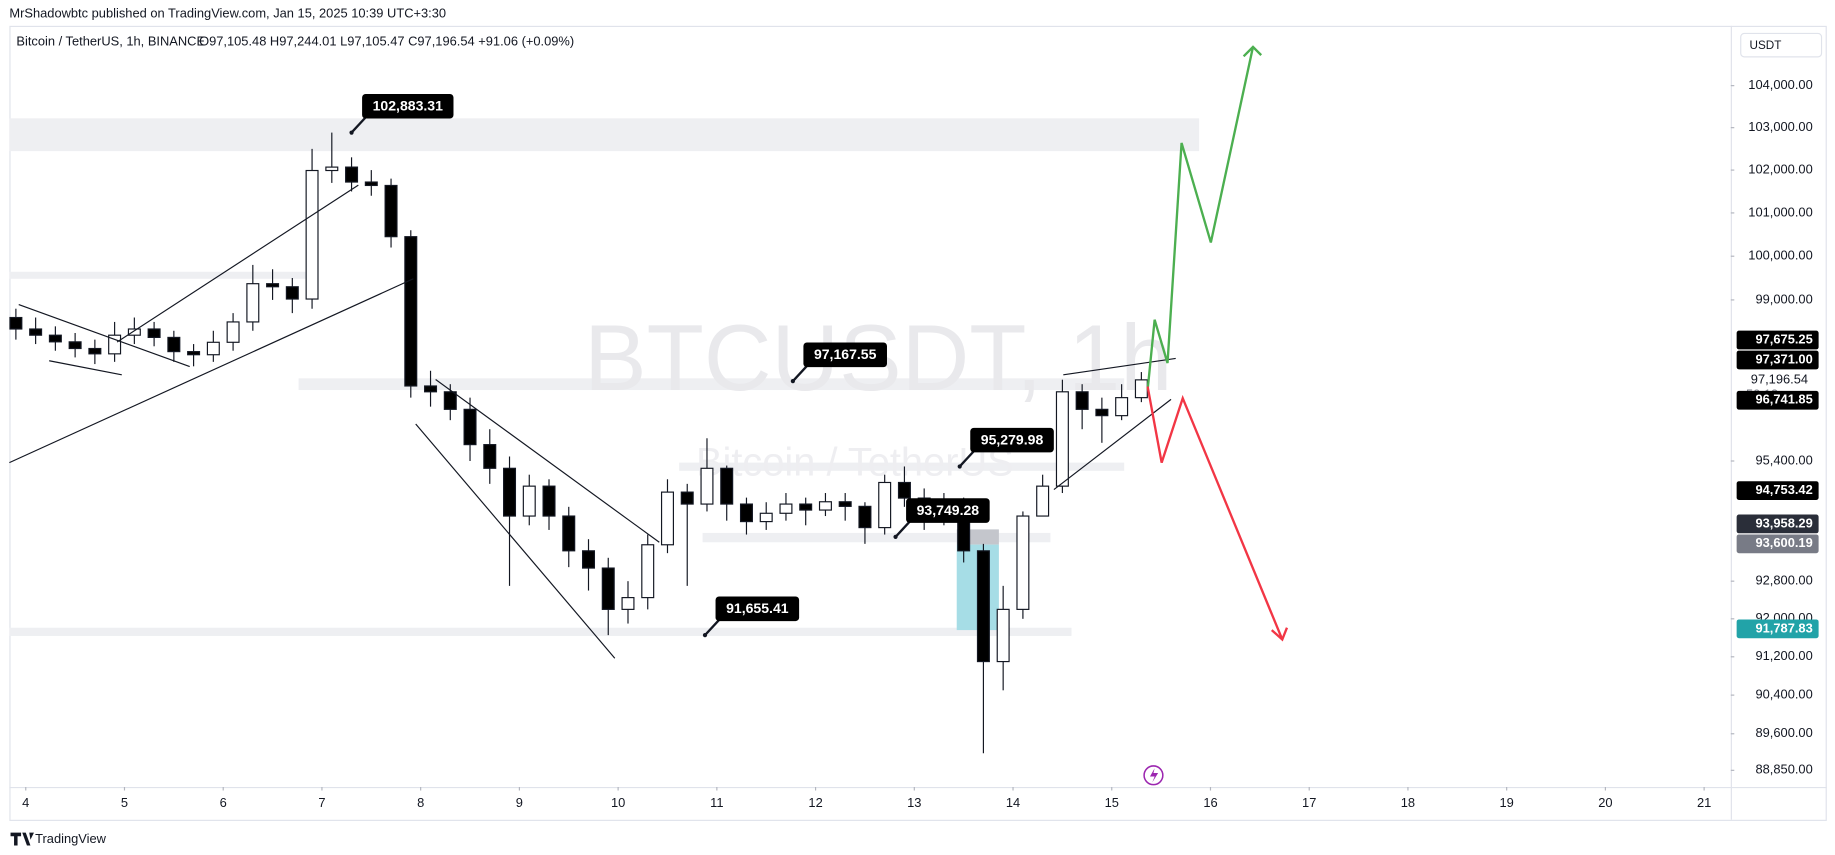  I want to click on price-tag-label: 94,753.42, so click(1783, 489).